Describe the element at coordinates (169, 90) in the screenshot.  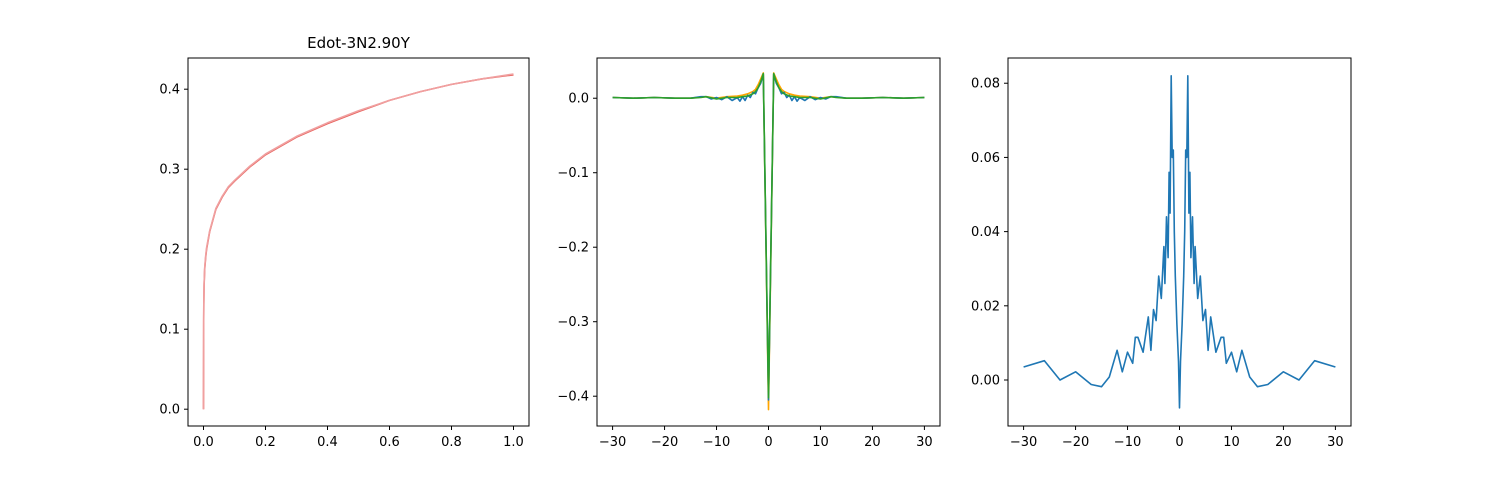
I see `y-tick-label: 0.4` at that location.